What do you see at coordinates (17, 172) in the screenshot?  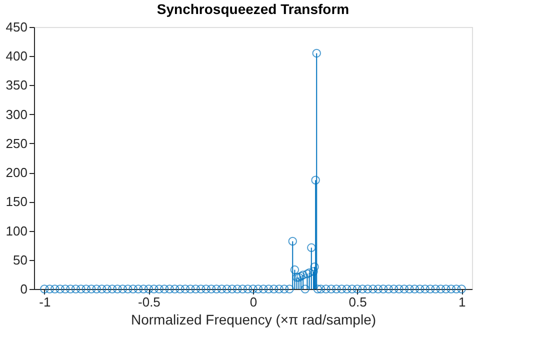 I see `y-tick-label: 200` at bounding box center [17, 172].